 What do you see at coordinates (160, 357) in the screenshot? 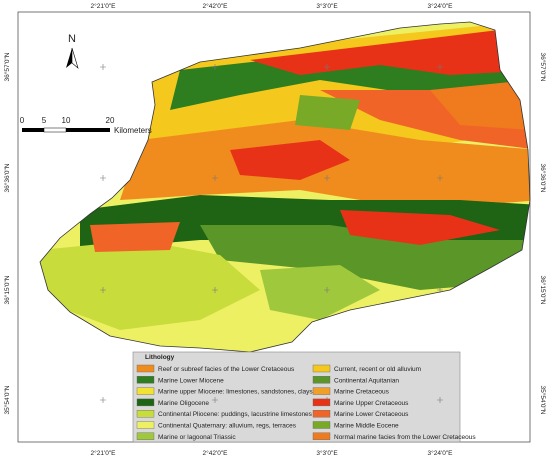
I see `legend-title: Lithology` at bounding box center [160, 357].